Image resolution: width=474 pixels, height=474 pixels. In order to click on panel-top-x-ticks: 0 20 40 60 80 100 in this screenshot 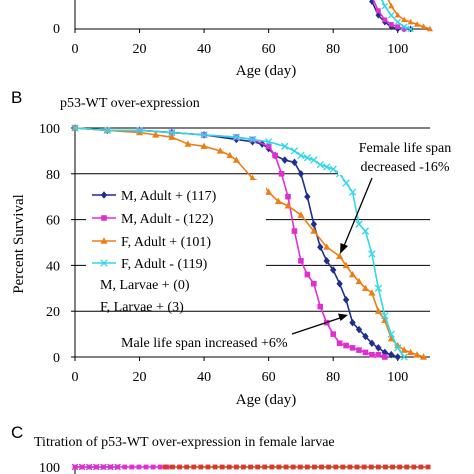, I will do `click(240, 43)`.